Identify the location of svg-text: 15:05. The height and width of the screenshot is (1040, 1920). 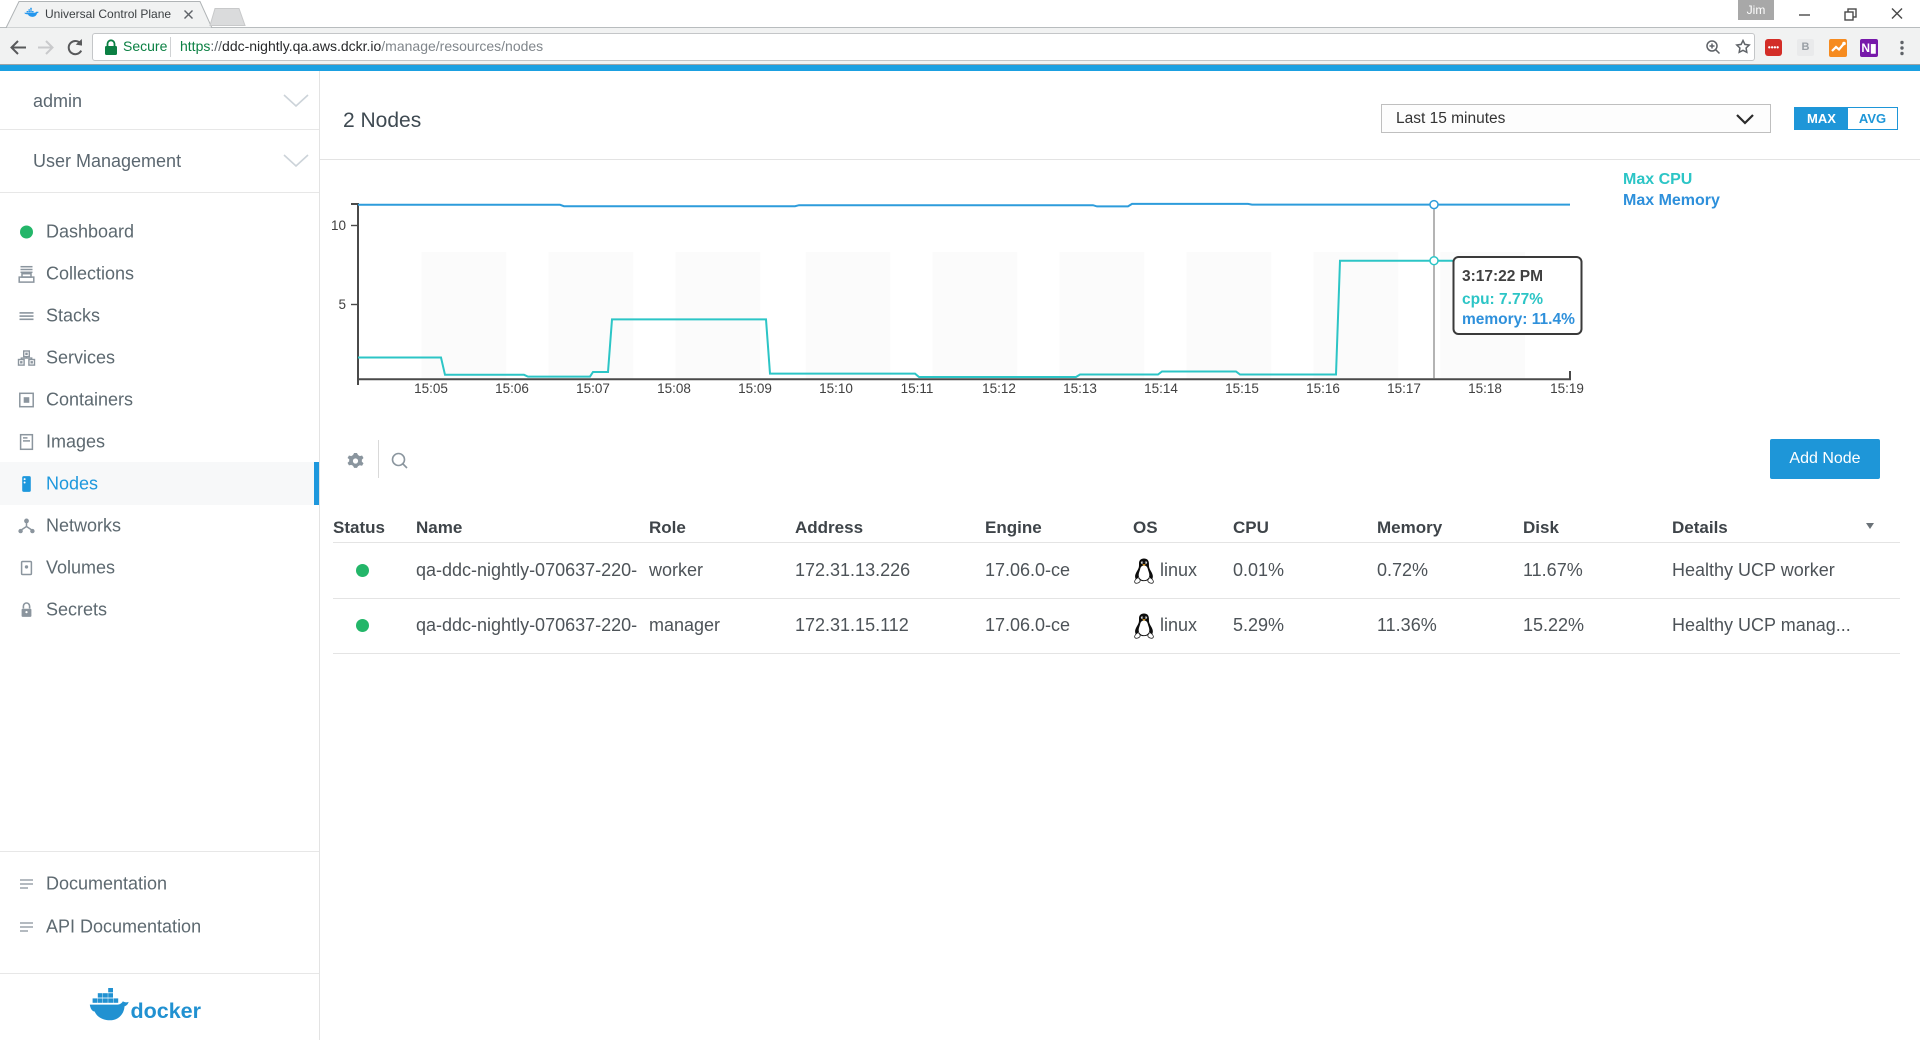
(431, 388).